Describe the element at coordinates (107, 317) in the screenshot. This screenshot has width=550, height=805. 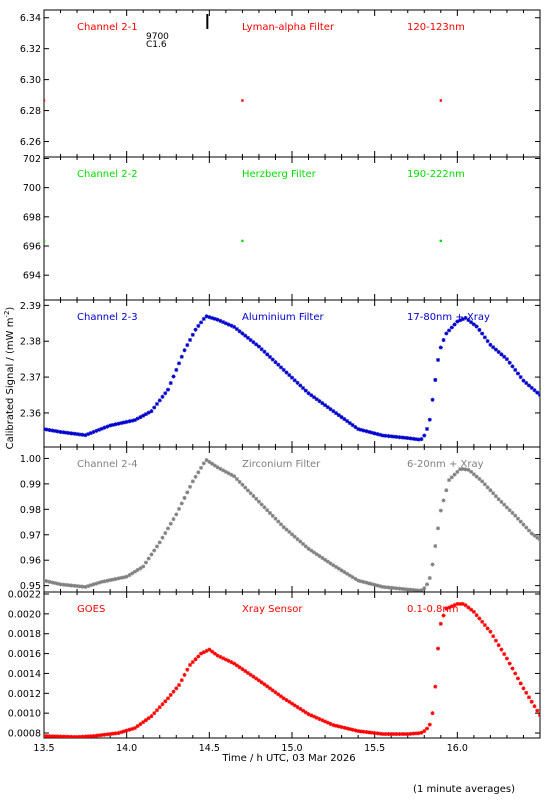
I see `panel-channel-label: Channel 2-3` at that location.